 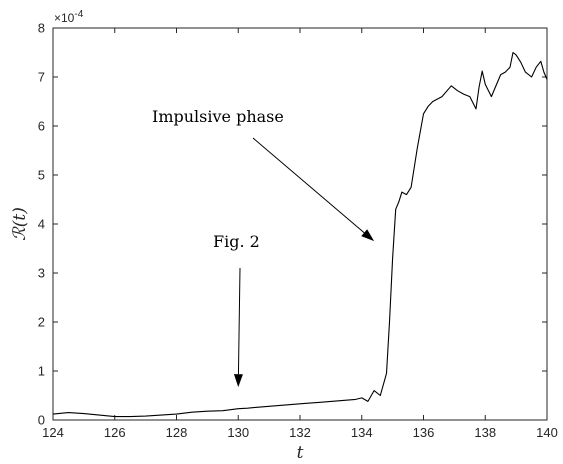 I want to click on y-axis-label-script: ℛ, so click(x=20, y=233).